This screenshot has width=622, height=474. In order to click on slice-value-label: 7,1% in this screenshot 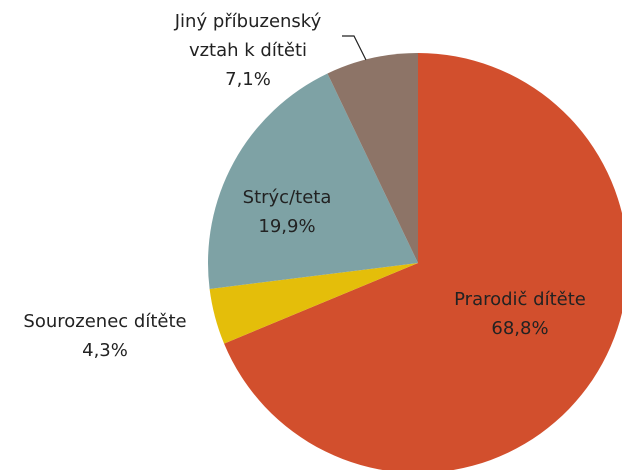, I will do `click(248, 79)`.